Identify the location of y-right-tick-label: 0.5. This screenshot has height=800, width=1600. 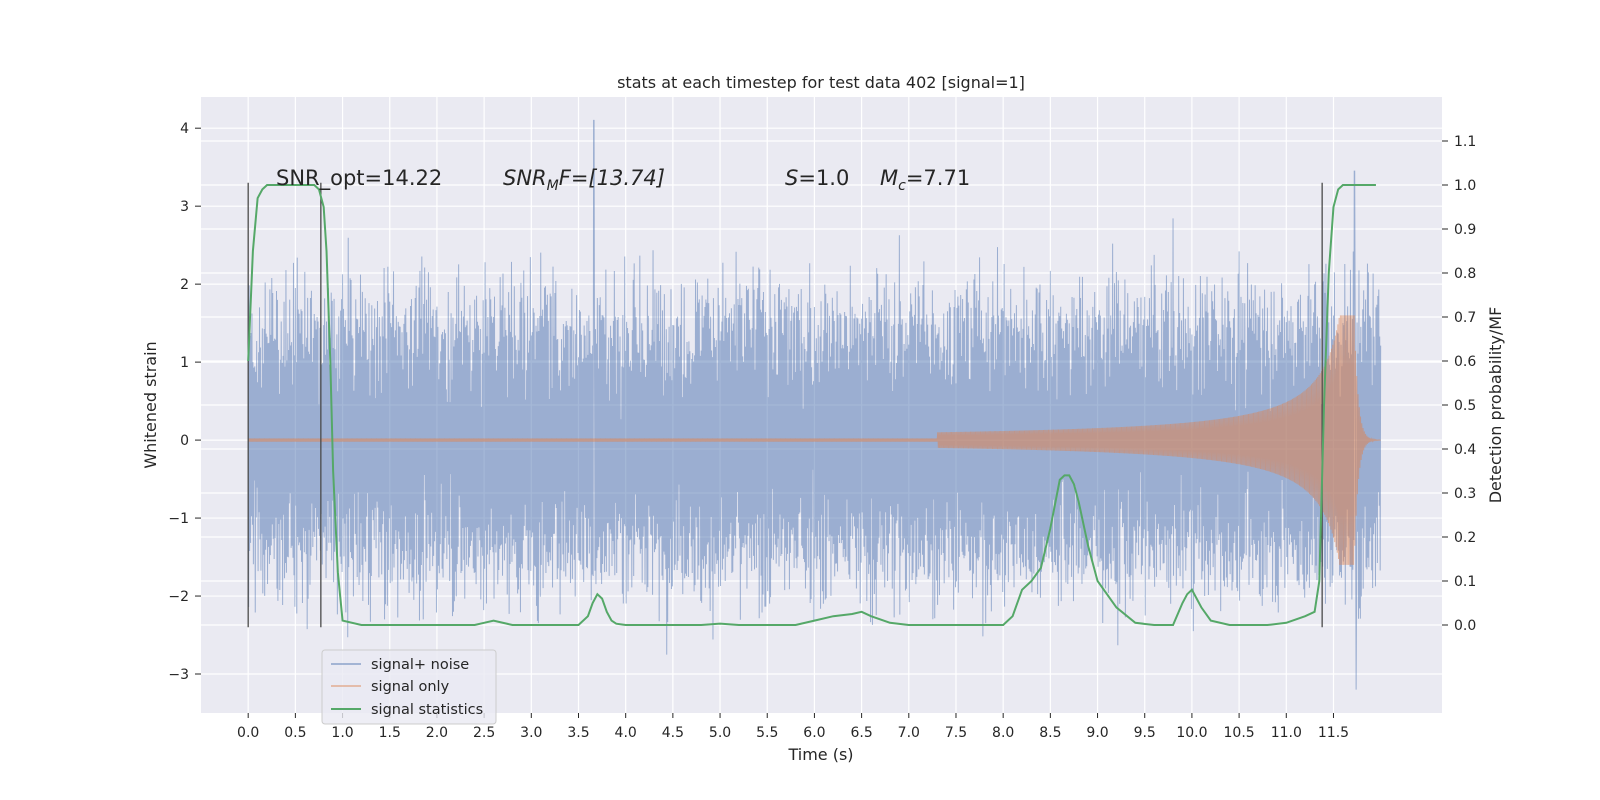
(1465, 406).